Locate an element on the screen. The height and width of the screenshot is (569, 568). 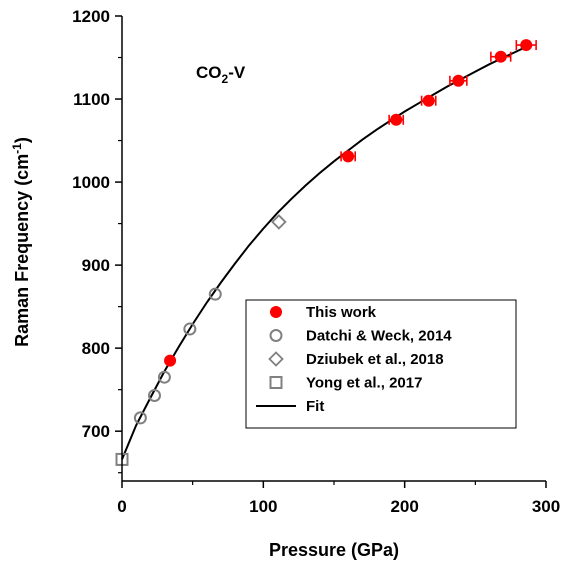
legend-label: Dziubek et al., 2018 is located at coordinates (375, 359).